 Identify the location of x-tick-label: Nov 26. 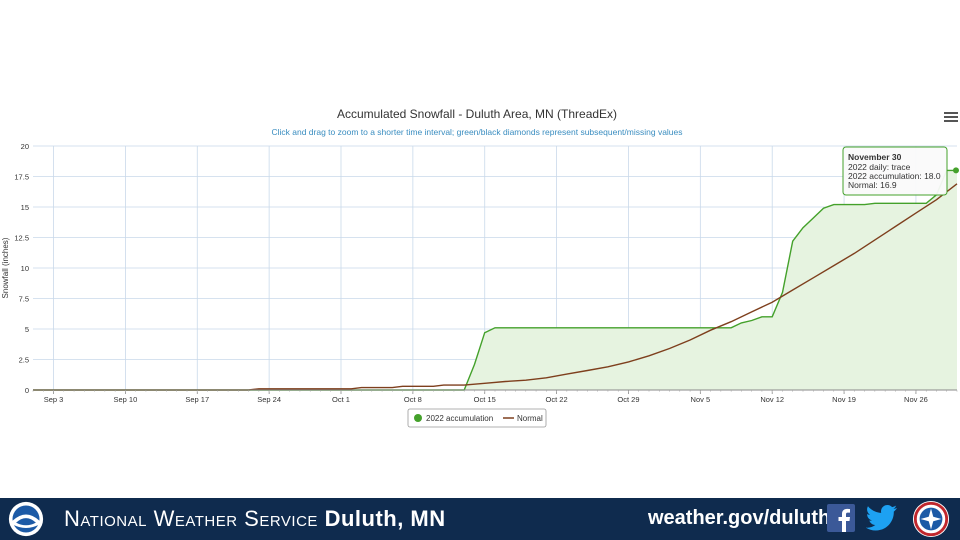
(916, 399).